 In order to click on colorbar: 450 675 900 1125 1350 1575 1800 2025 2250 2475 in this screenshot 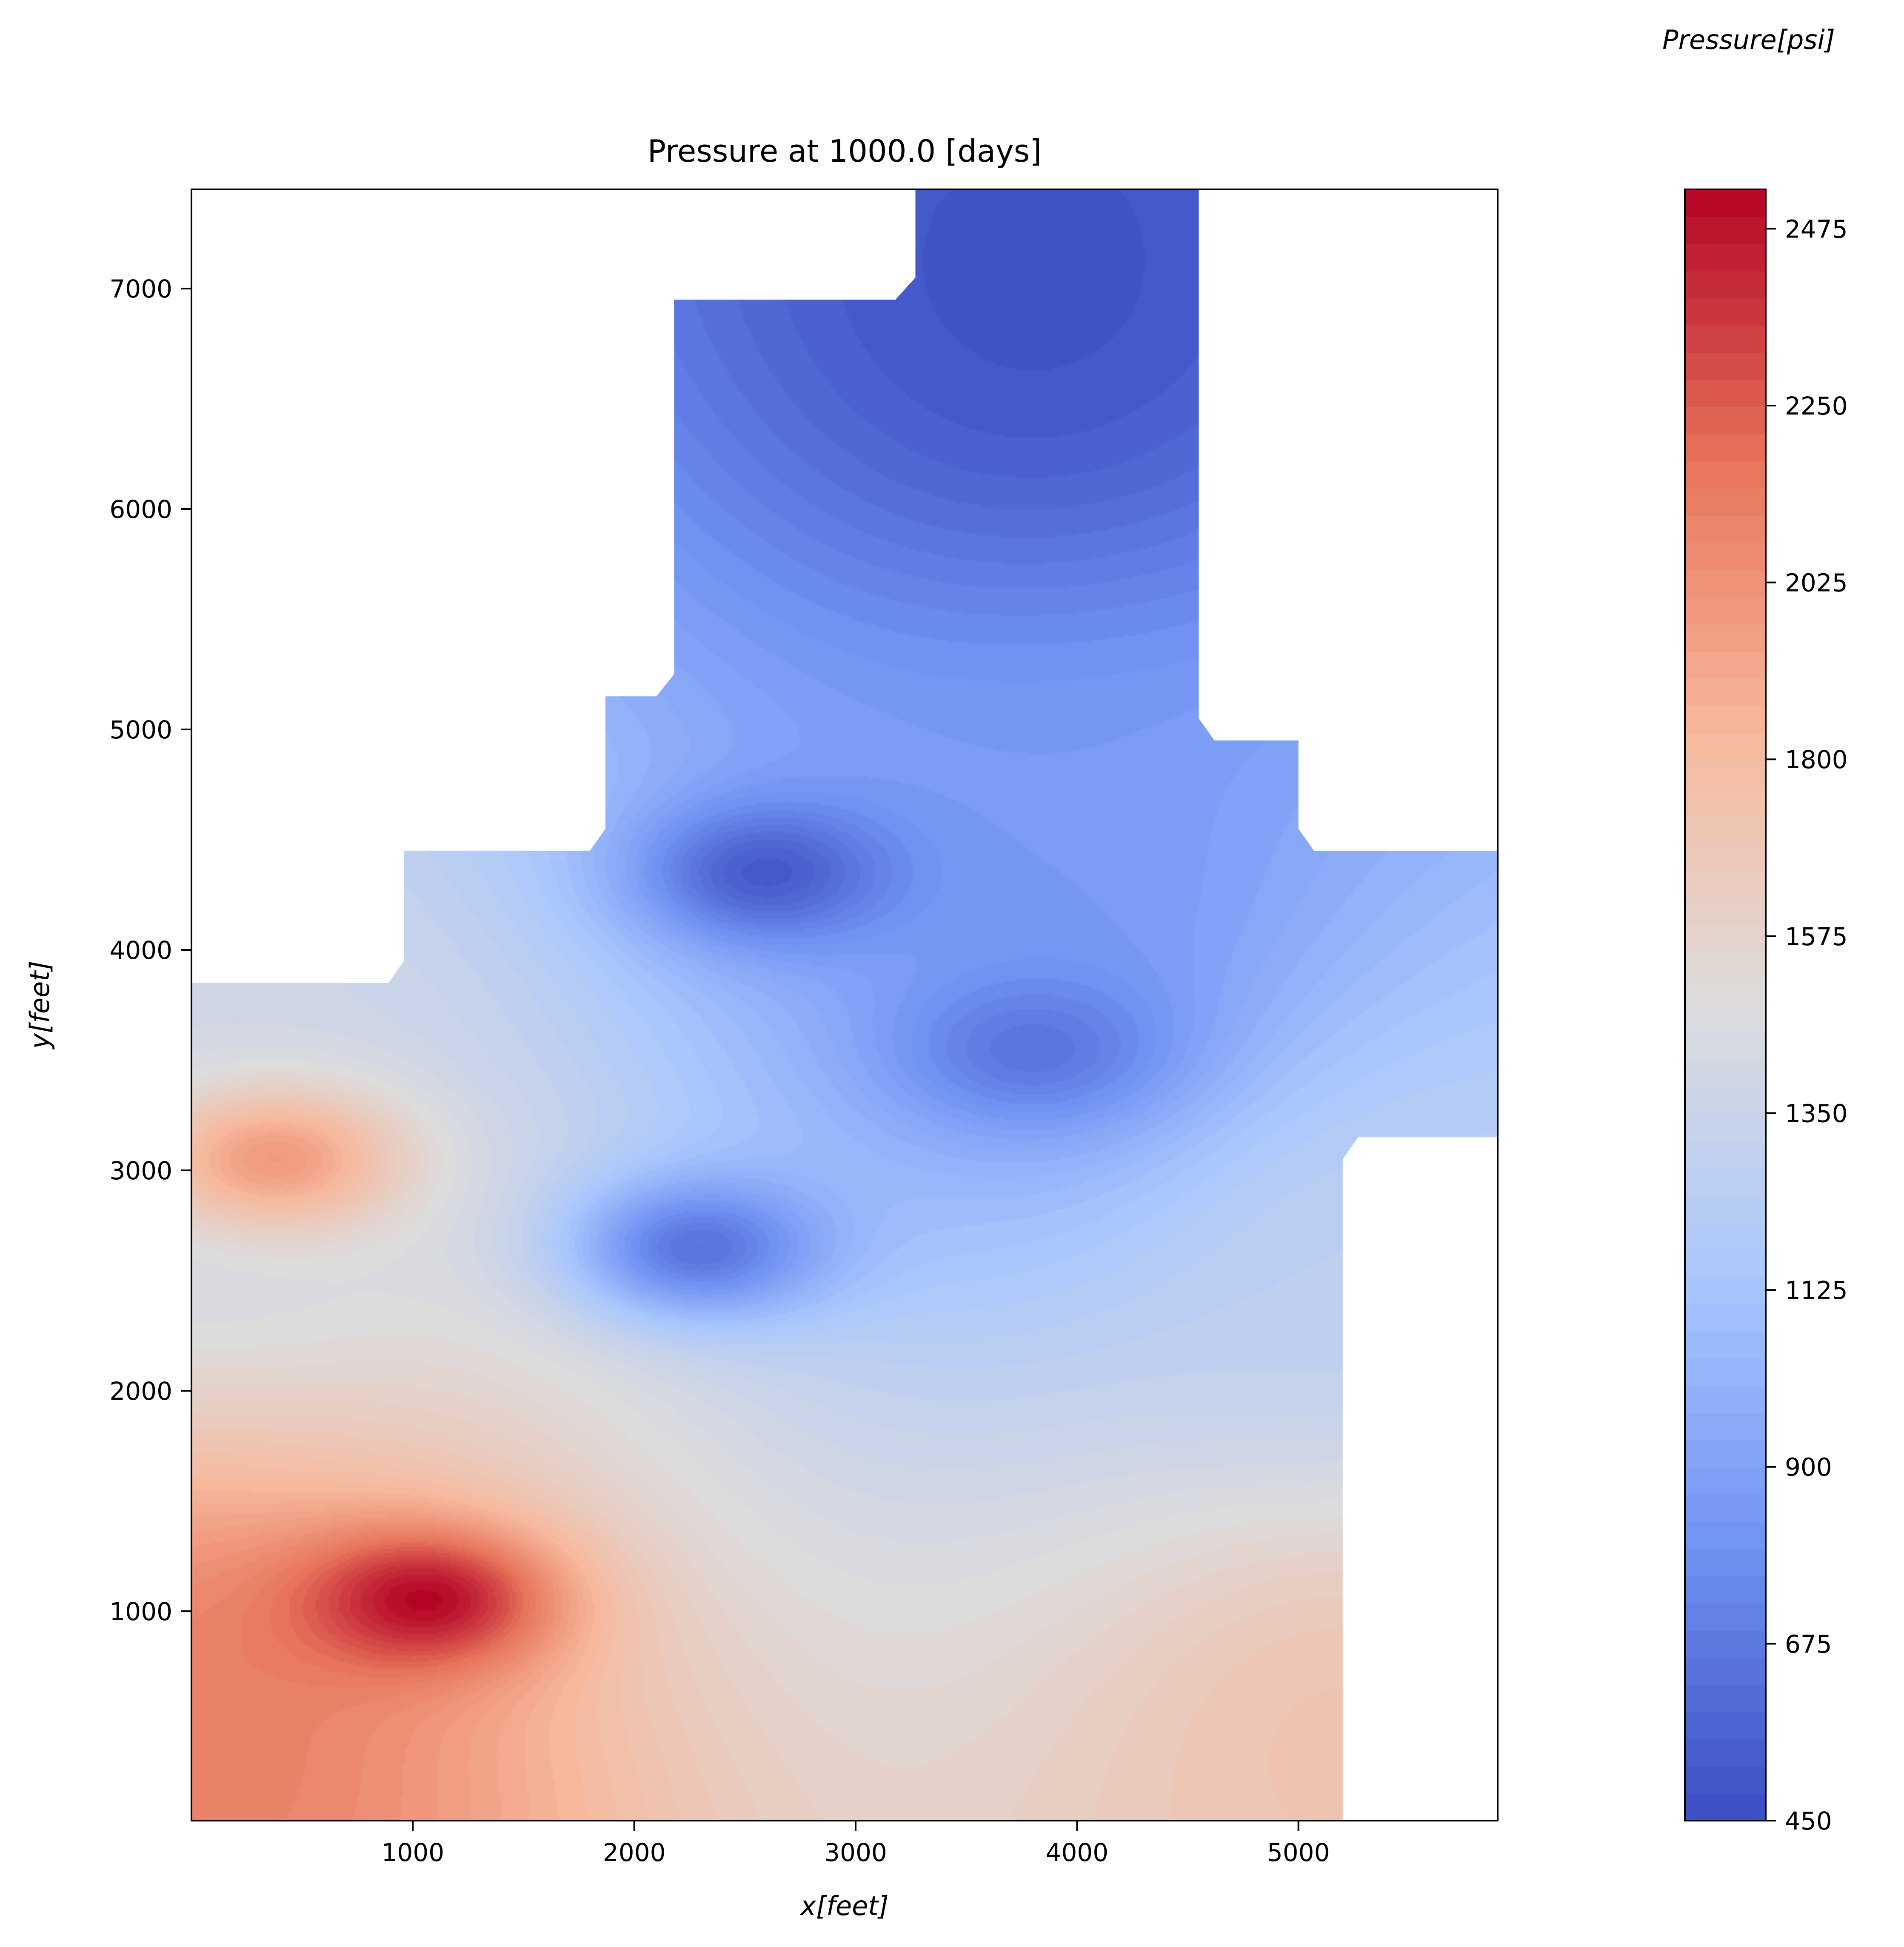, I will do `click(1766, 1012)`.